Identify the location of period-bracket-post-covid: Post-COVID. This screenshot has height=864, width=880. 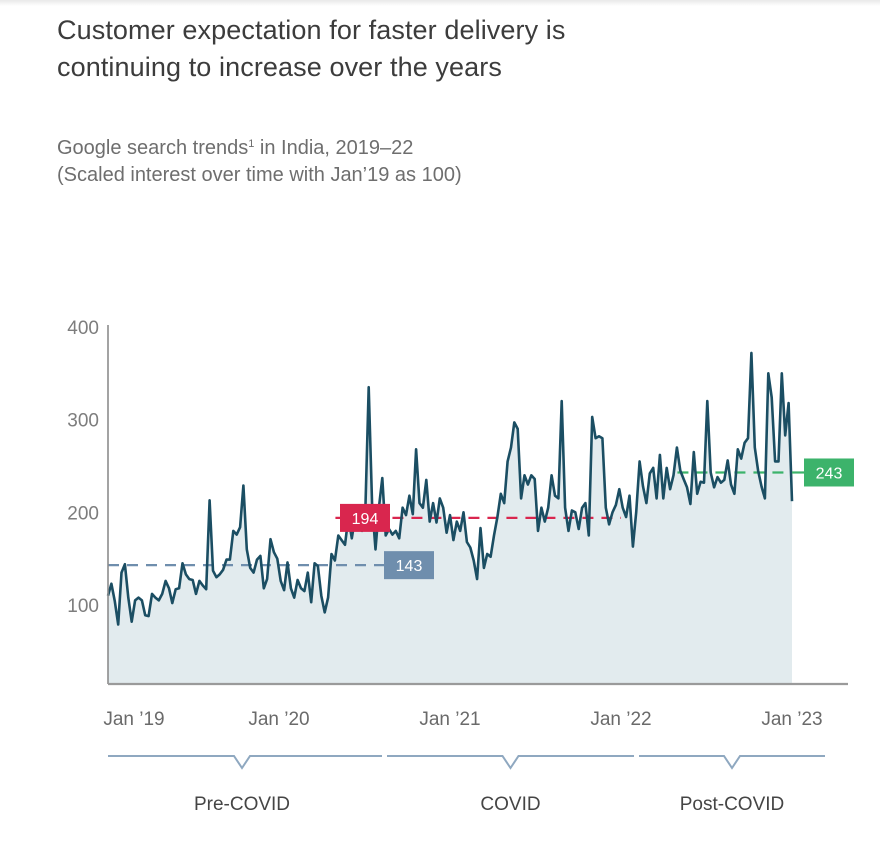
(732, 785).